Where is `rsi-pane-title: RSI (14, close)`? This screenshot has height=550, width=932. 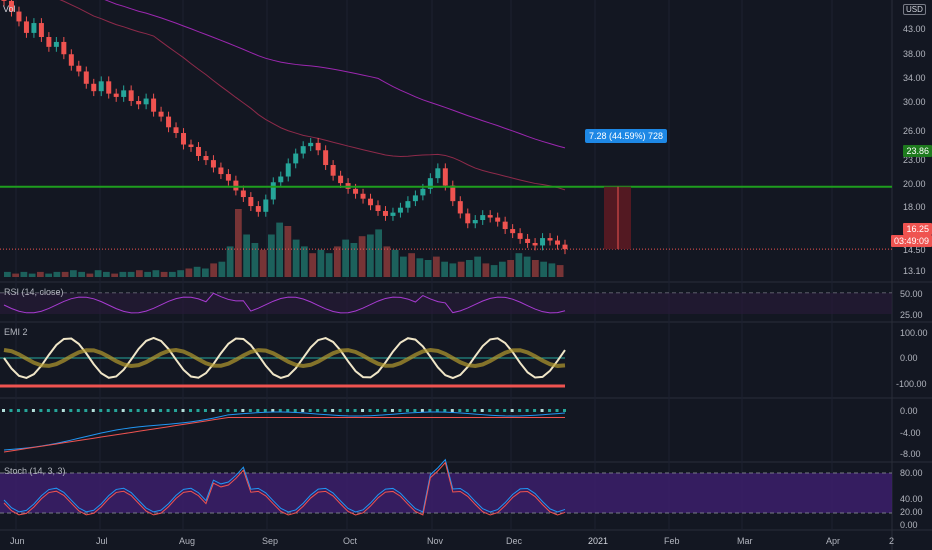 rsi-pane-title: RSI (14, close) is located at coordinates (34, 292).